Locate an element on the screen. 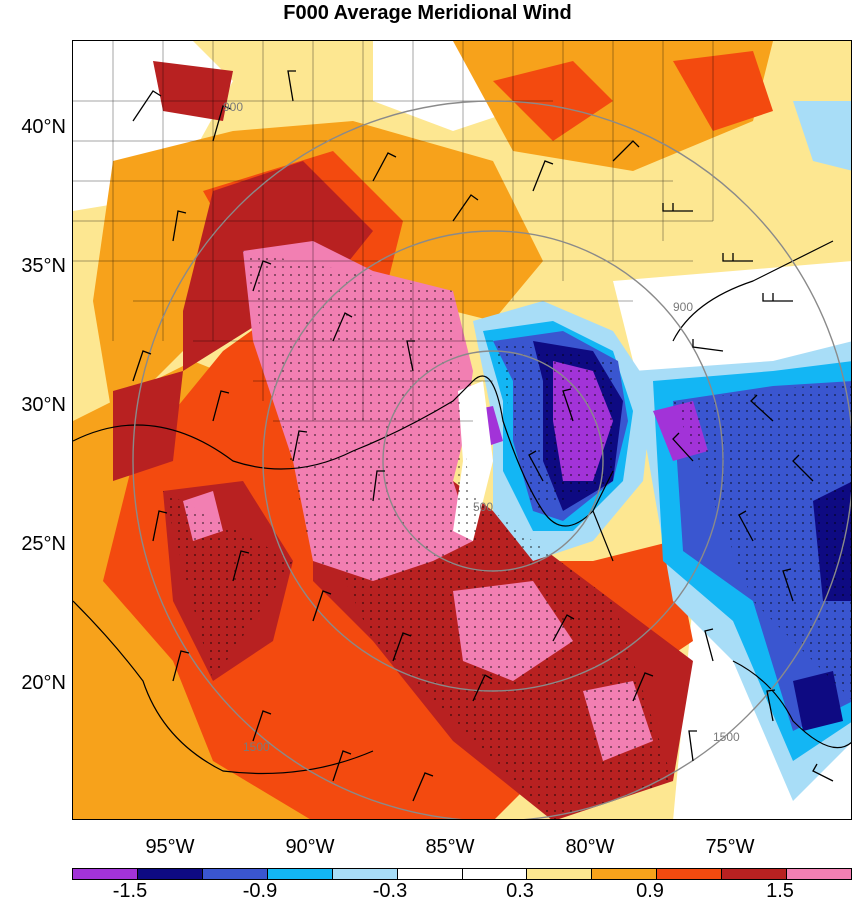 The width and height of the screenshot is (855, 903). lat-label-25n: 25°N is located at coordinates (43, 544).